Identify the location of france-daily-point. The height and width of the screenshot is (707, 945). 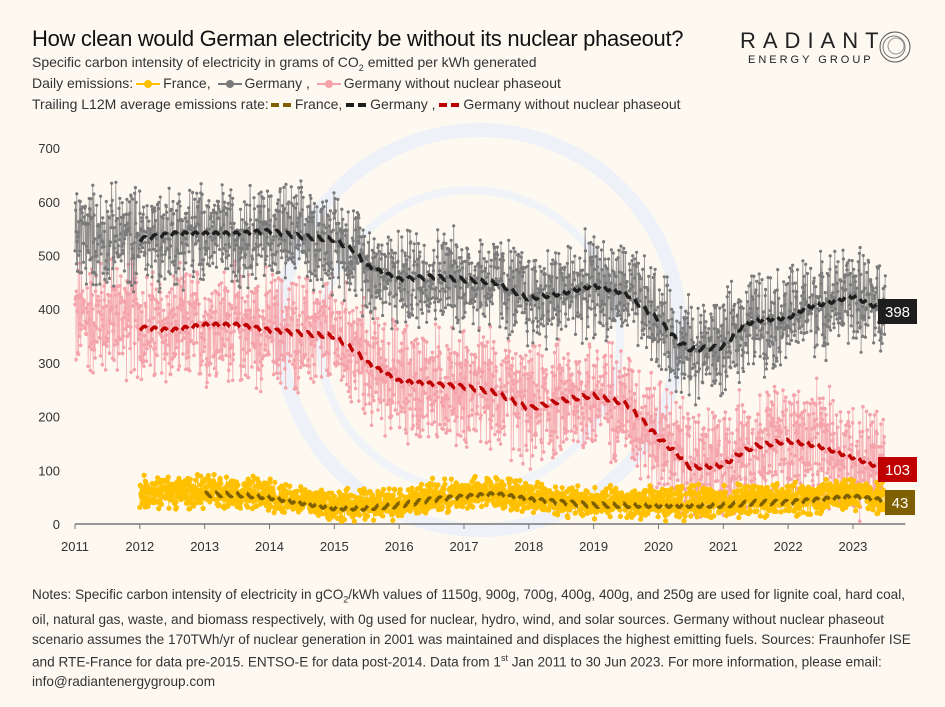
(176, 502).